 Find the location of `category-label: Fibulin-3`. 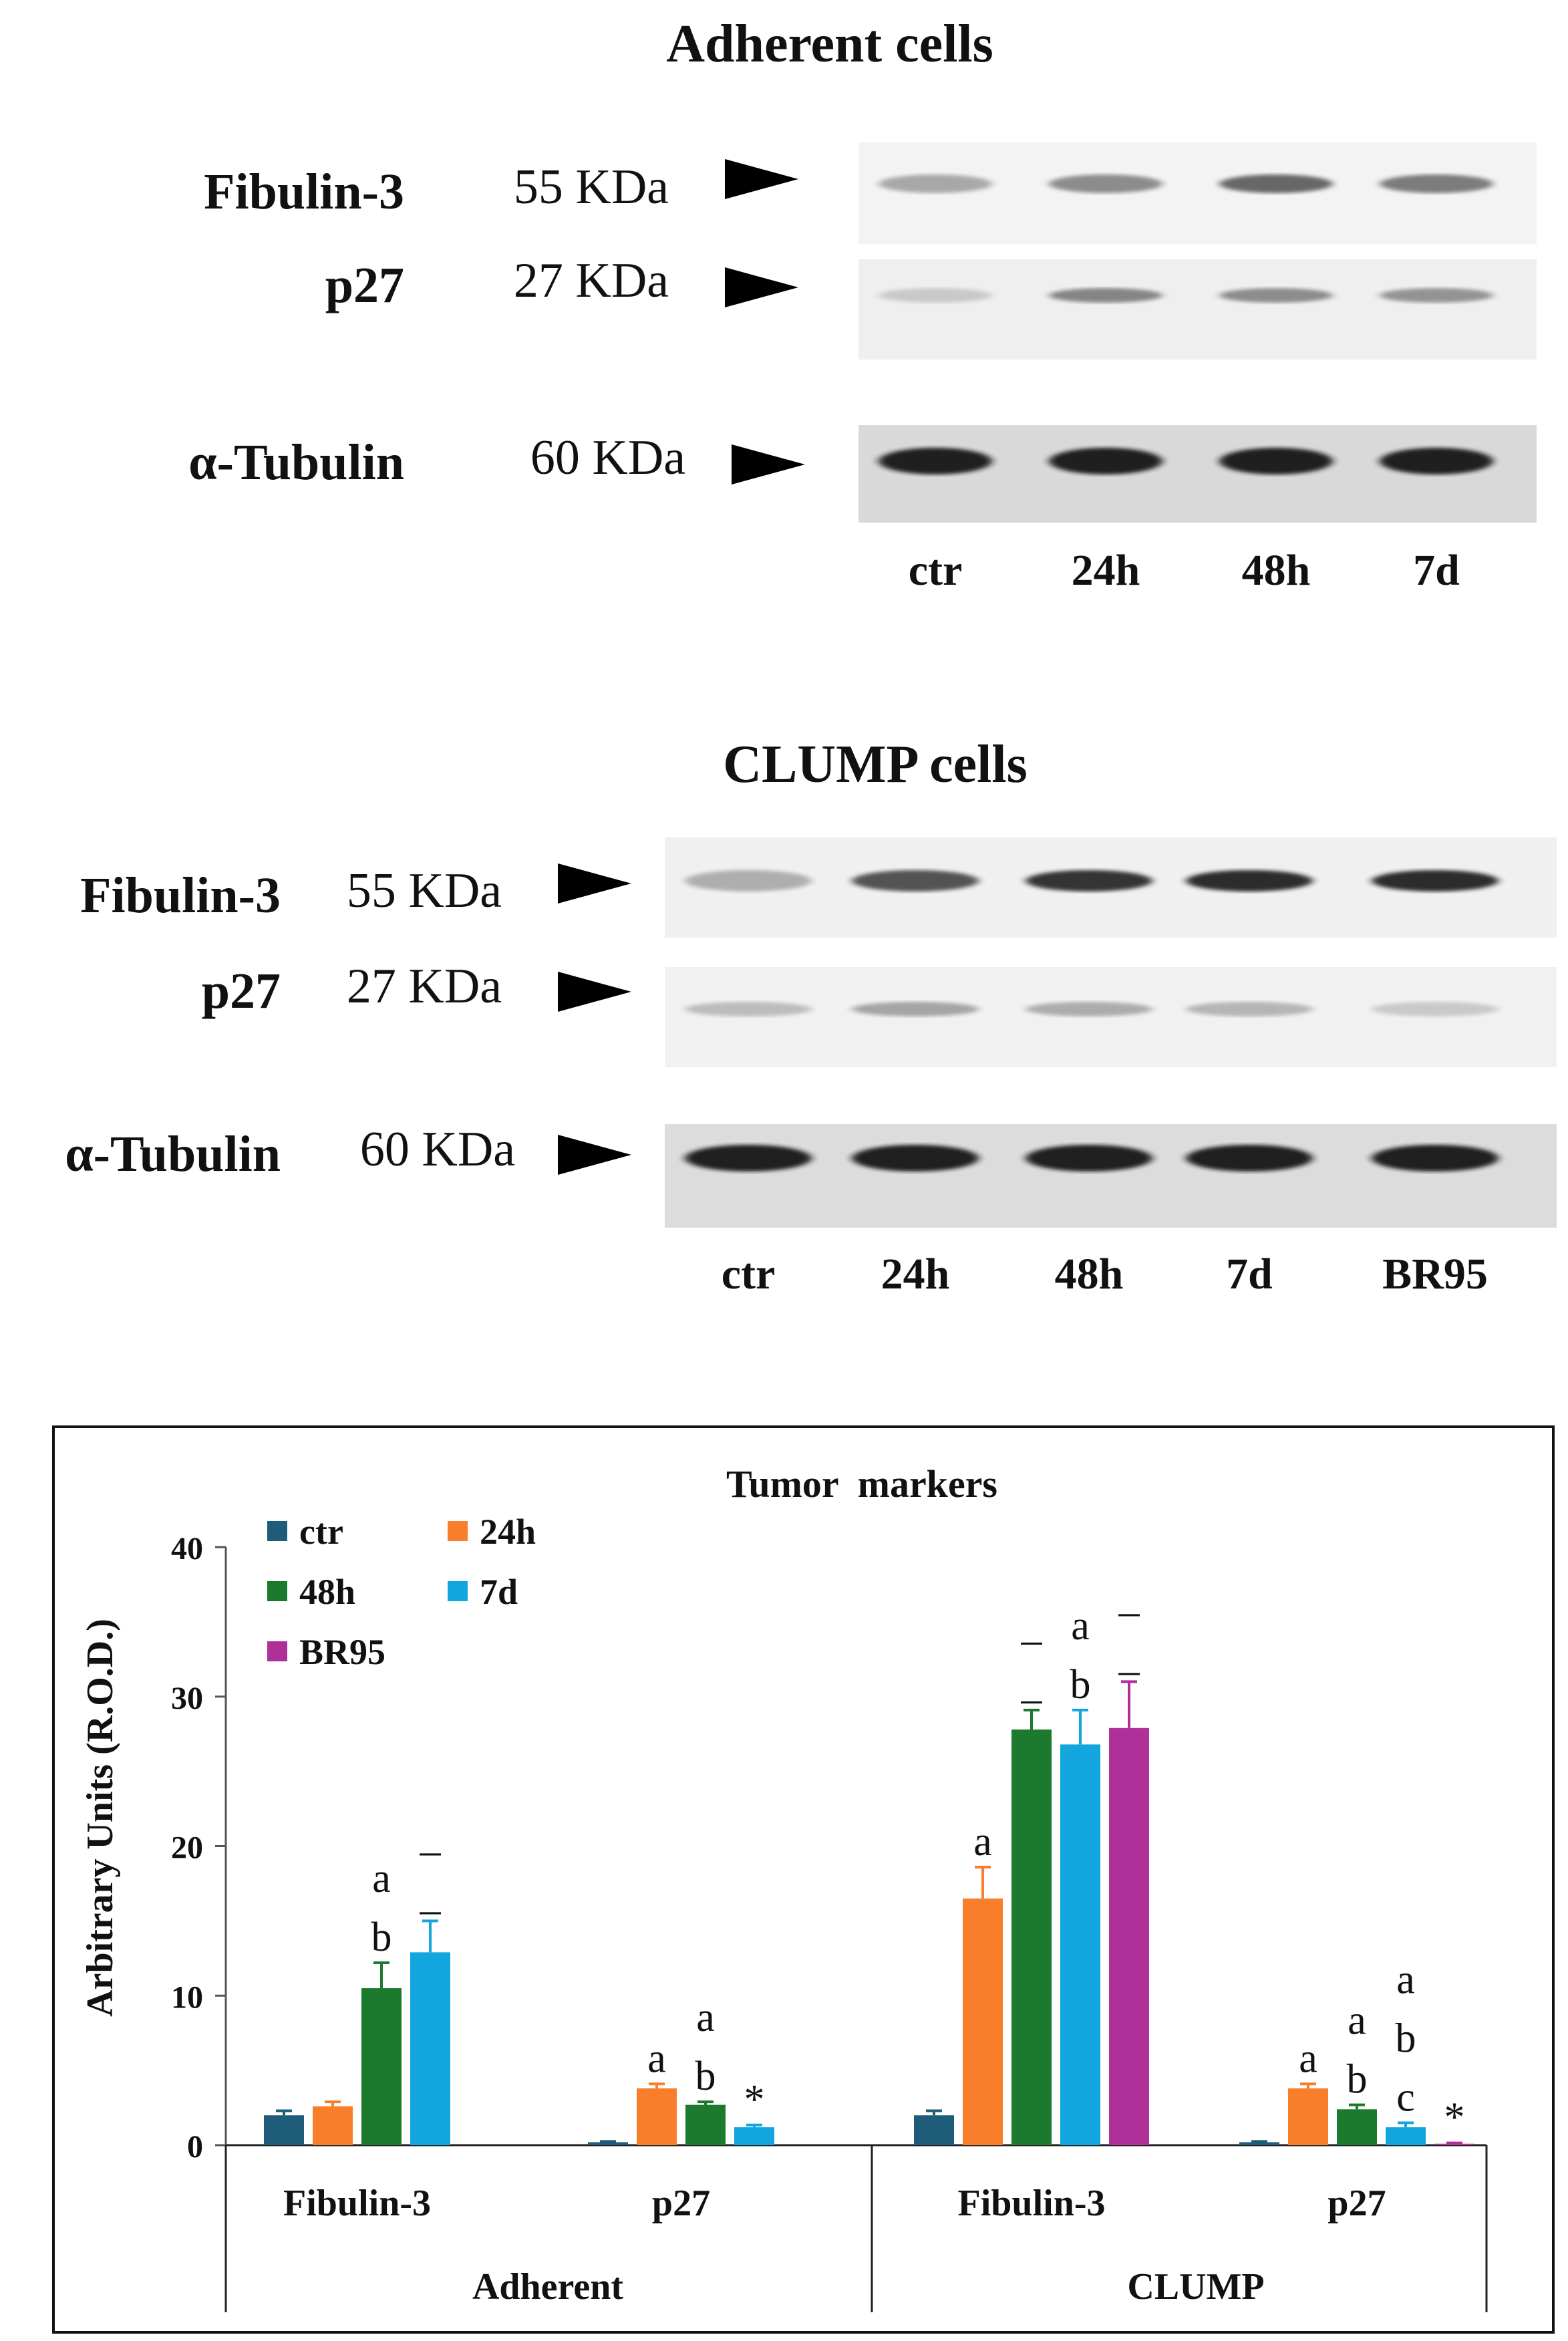

category-label: Fibulin-3 is located at coordinates (357, 2203).